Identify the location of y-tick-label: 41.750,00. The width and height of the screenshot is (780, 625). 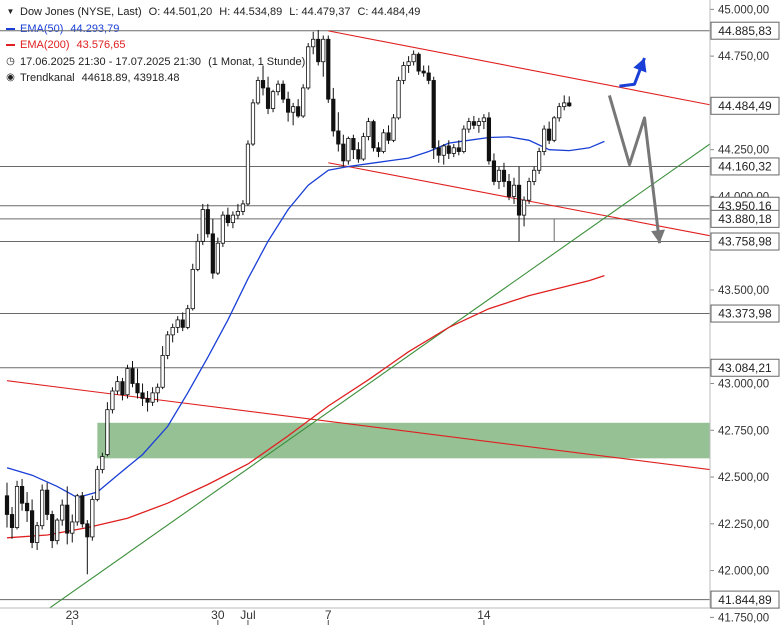
(743, 618).